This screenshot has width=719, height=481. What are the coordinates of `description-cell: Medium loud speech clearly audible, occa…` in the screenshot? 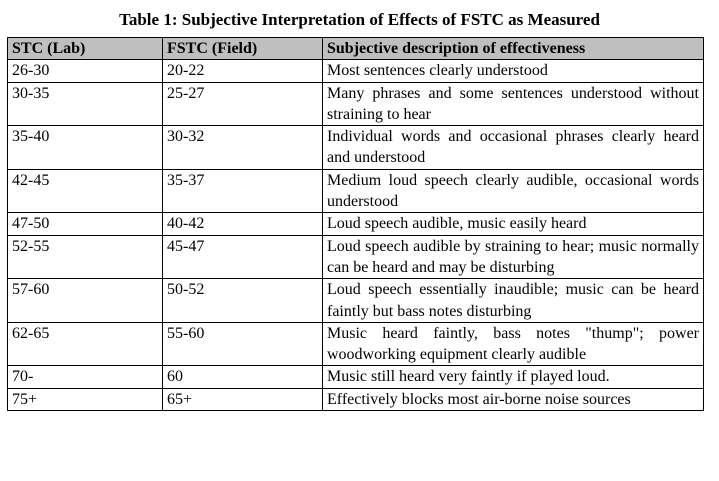 It's located at (513, 191).